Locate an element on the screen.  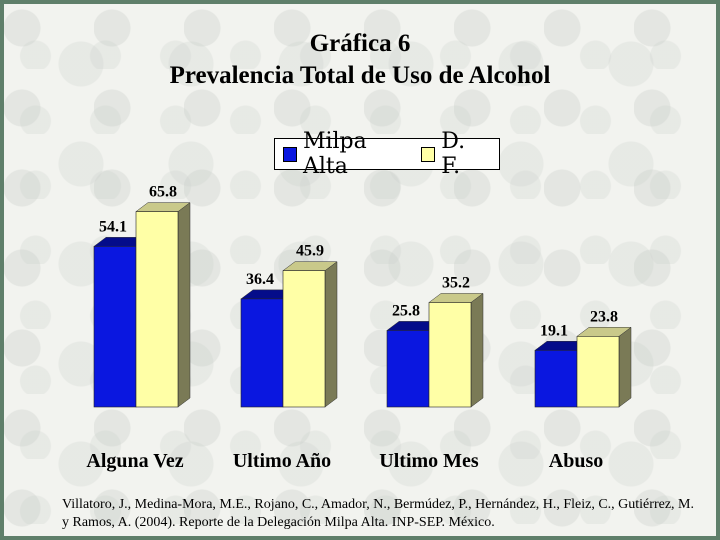
bar-s0-c0 is located at coordinates (115, 327).